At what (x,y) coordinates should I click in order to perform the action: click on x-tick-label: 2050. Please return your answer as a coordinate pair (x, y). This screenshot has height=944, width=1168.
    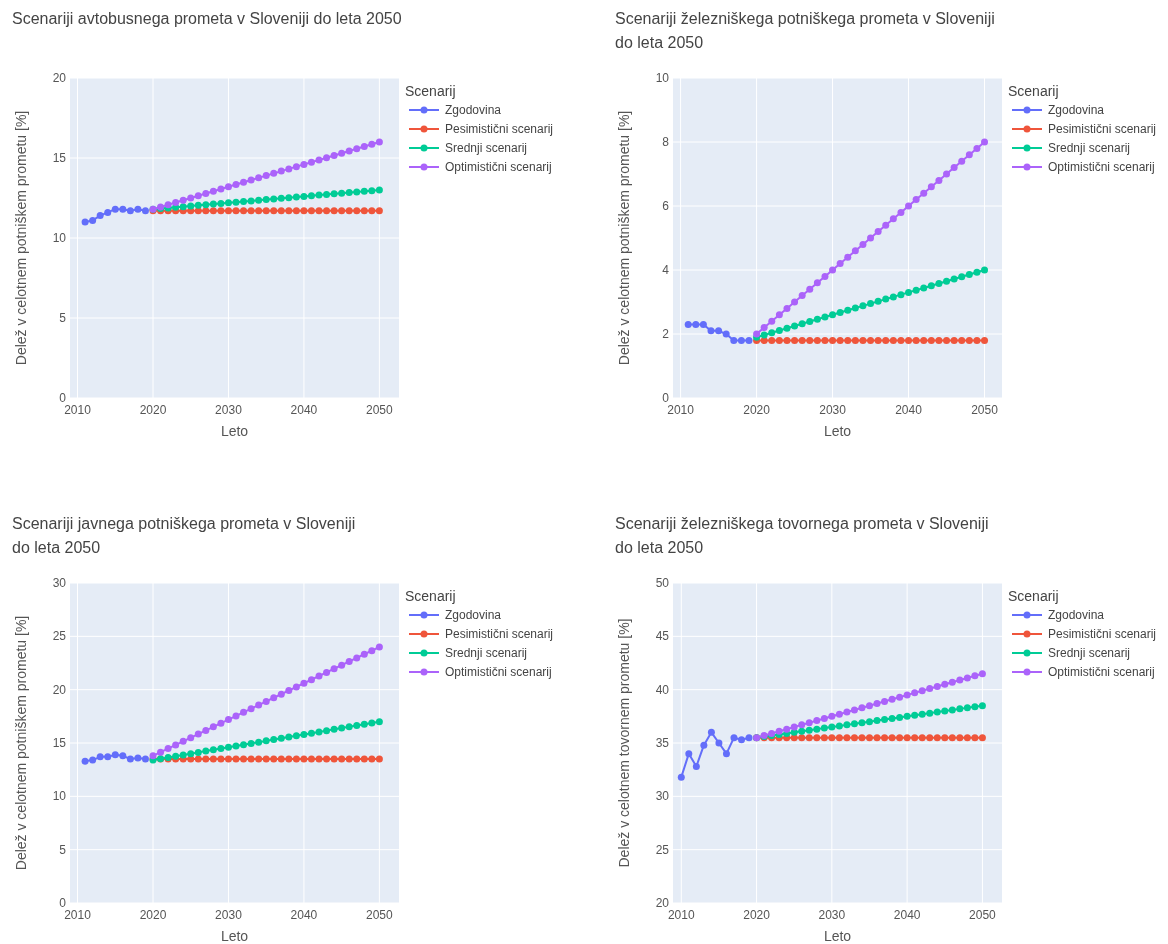
    Looking at the image, I should click on (380, 915).